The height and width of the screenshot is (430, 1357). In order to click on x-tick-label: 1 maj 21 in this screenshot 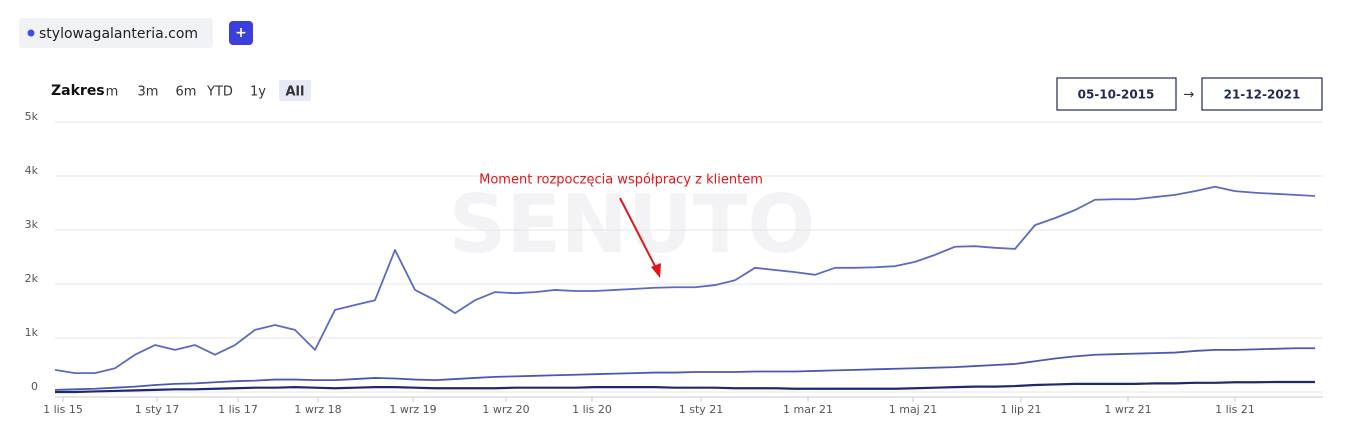, I will do `click(913, 409)`.